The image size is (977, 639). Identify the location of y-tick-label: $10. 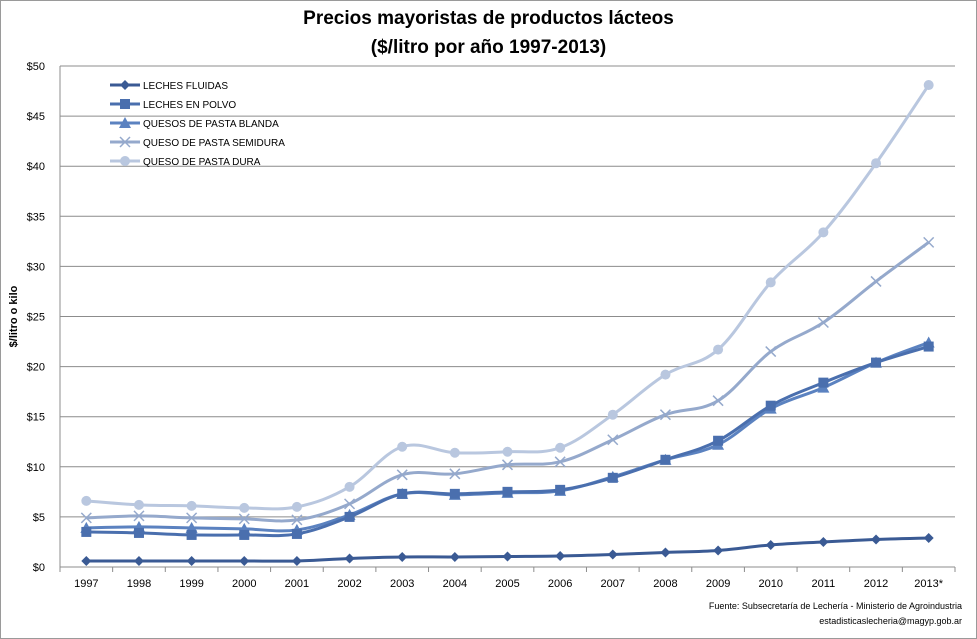
(36, 468).